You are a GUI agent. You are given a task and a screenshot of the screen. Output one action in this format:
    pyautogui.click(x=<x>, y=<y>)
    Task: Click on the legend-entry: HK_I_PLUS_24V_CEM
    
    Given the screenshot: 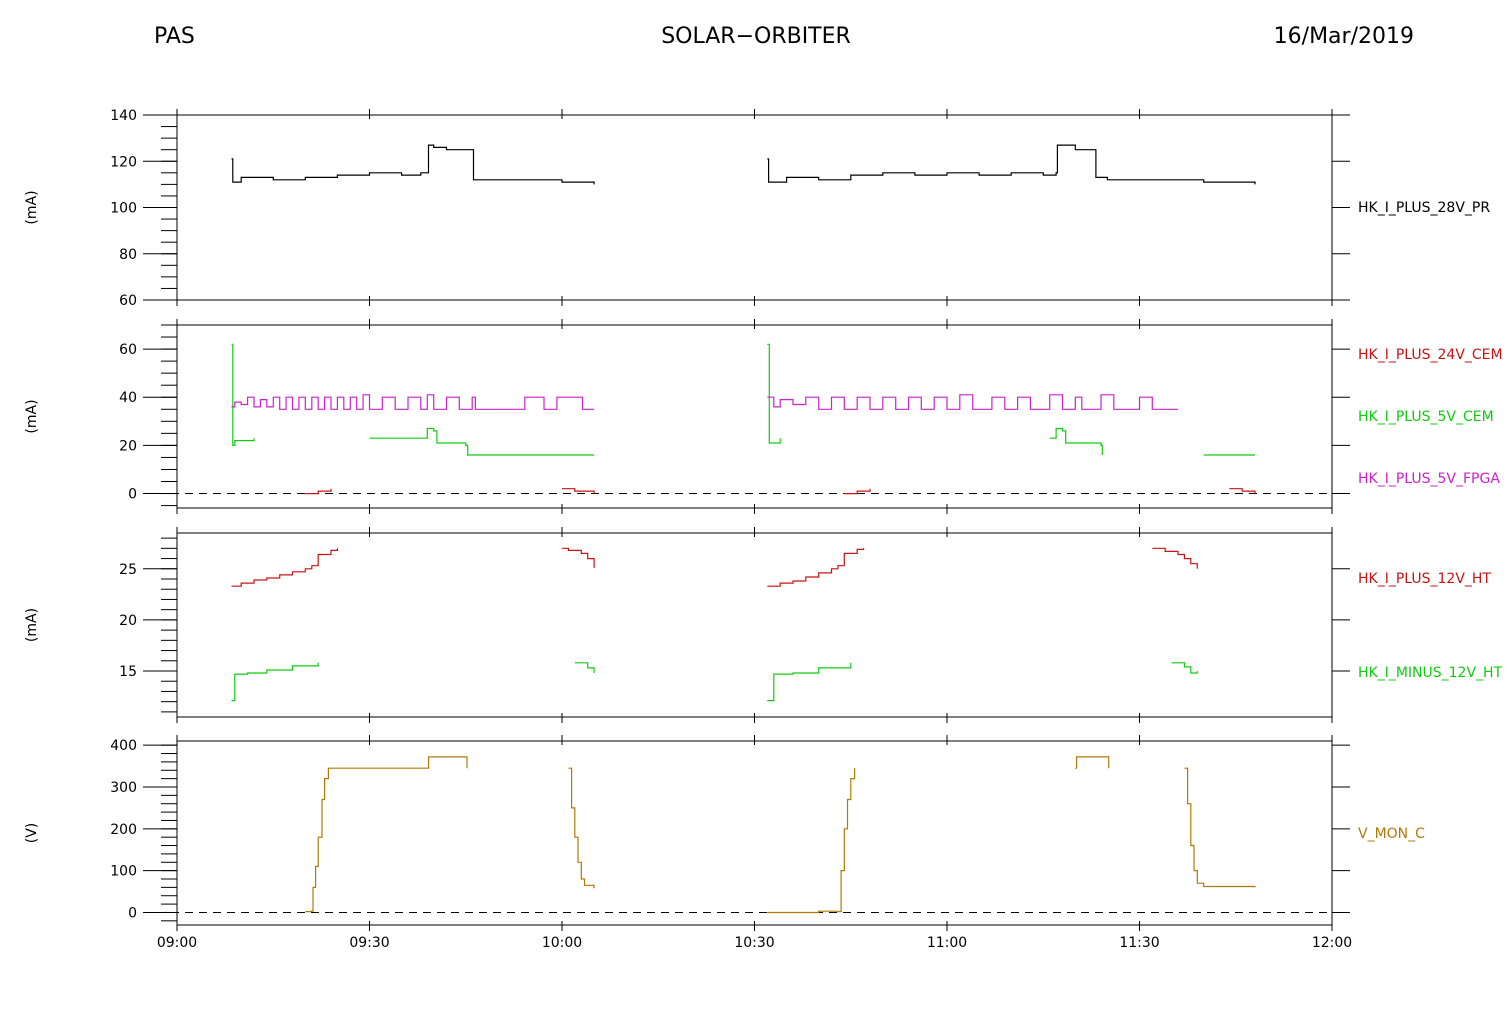 What is the action you would take?
    pyautogui.click(x=1430, y=355)
    